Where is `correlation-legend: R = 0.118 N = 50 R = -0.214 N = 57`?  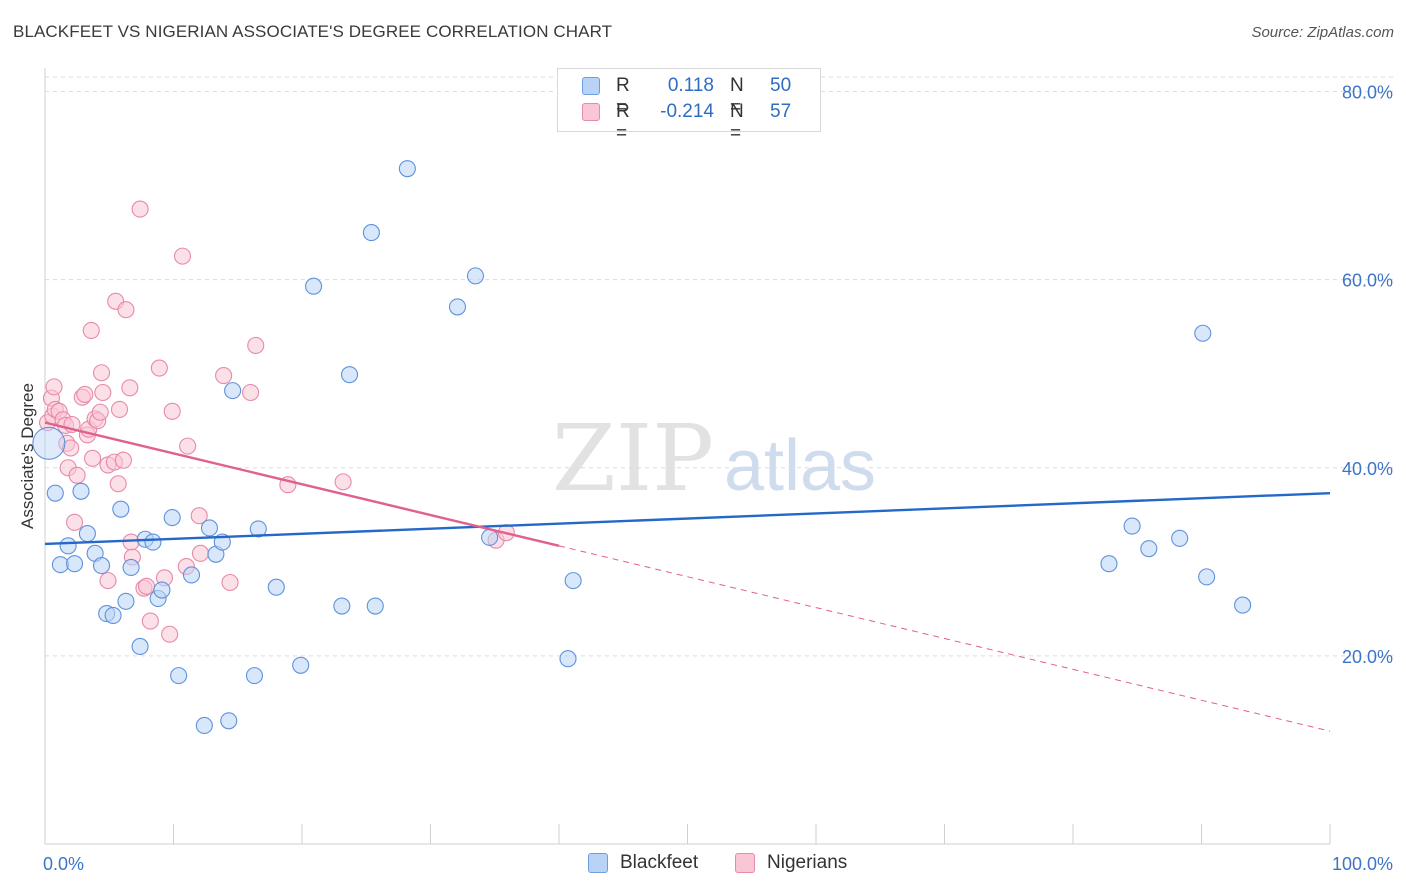
correlation-legend: R = 0.118 N = 50 R = -0.214 N = 57 is located at coordinates (689, 106).